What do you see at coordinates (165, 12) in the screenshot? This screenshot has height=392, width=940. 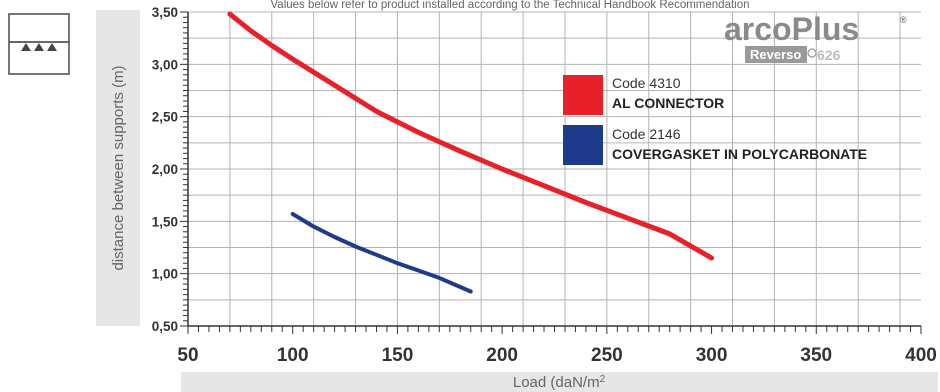 I see `y-tick-label: 3,50` at bounding box center [165, 12].